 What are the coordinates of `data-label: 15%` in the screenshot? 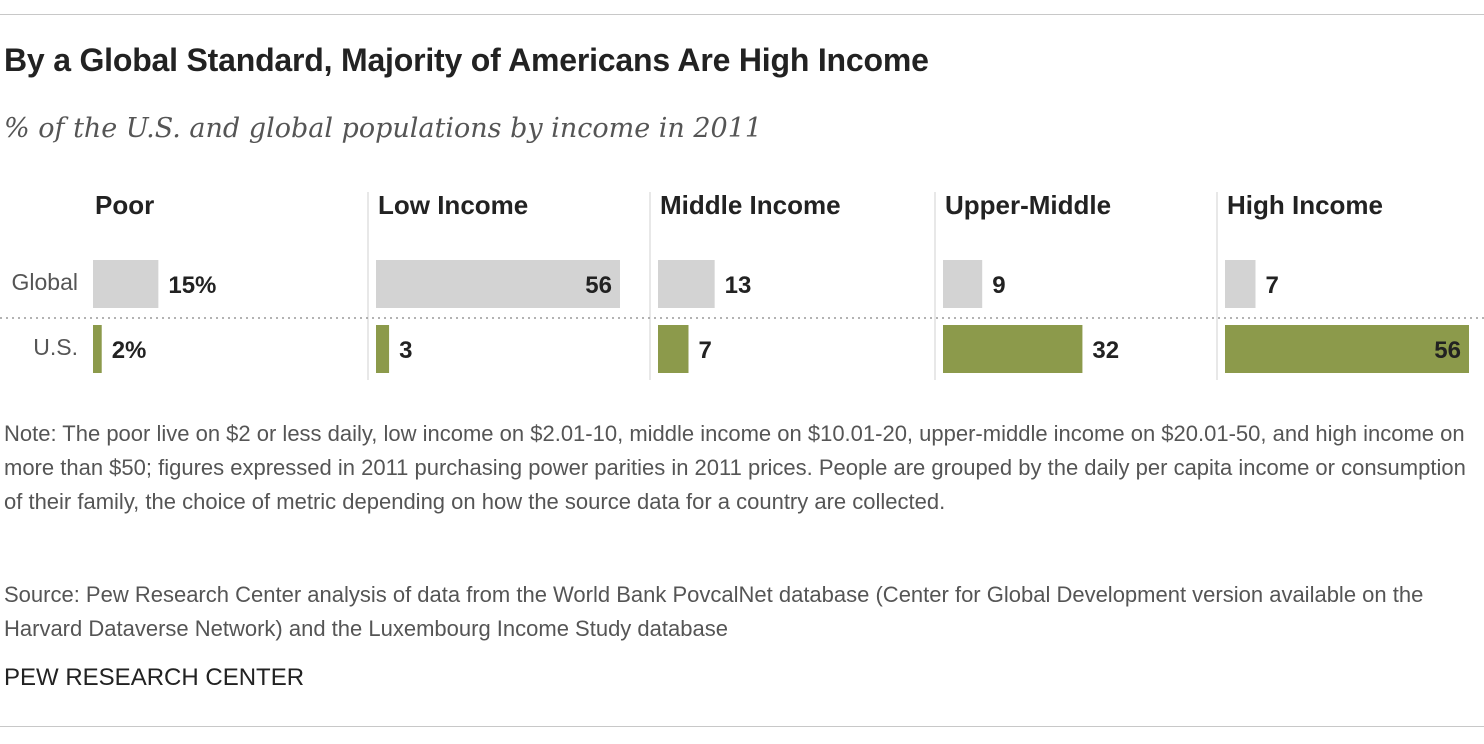 It's located at (192, 285).